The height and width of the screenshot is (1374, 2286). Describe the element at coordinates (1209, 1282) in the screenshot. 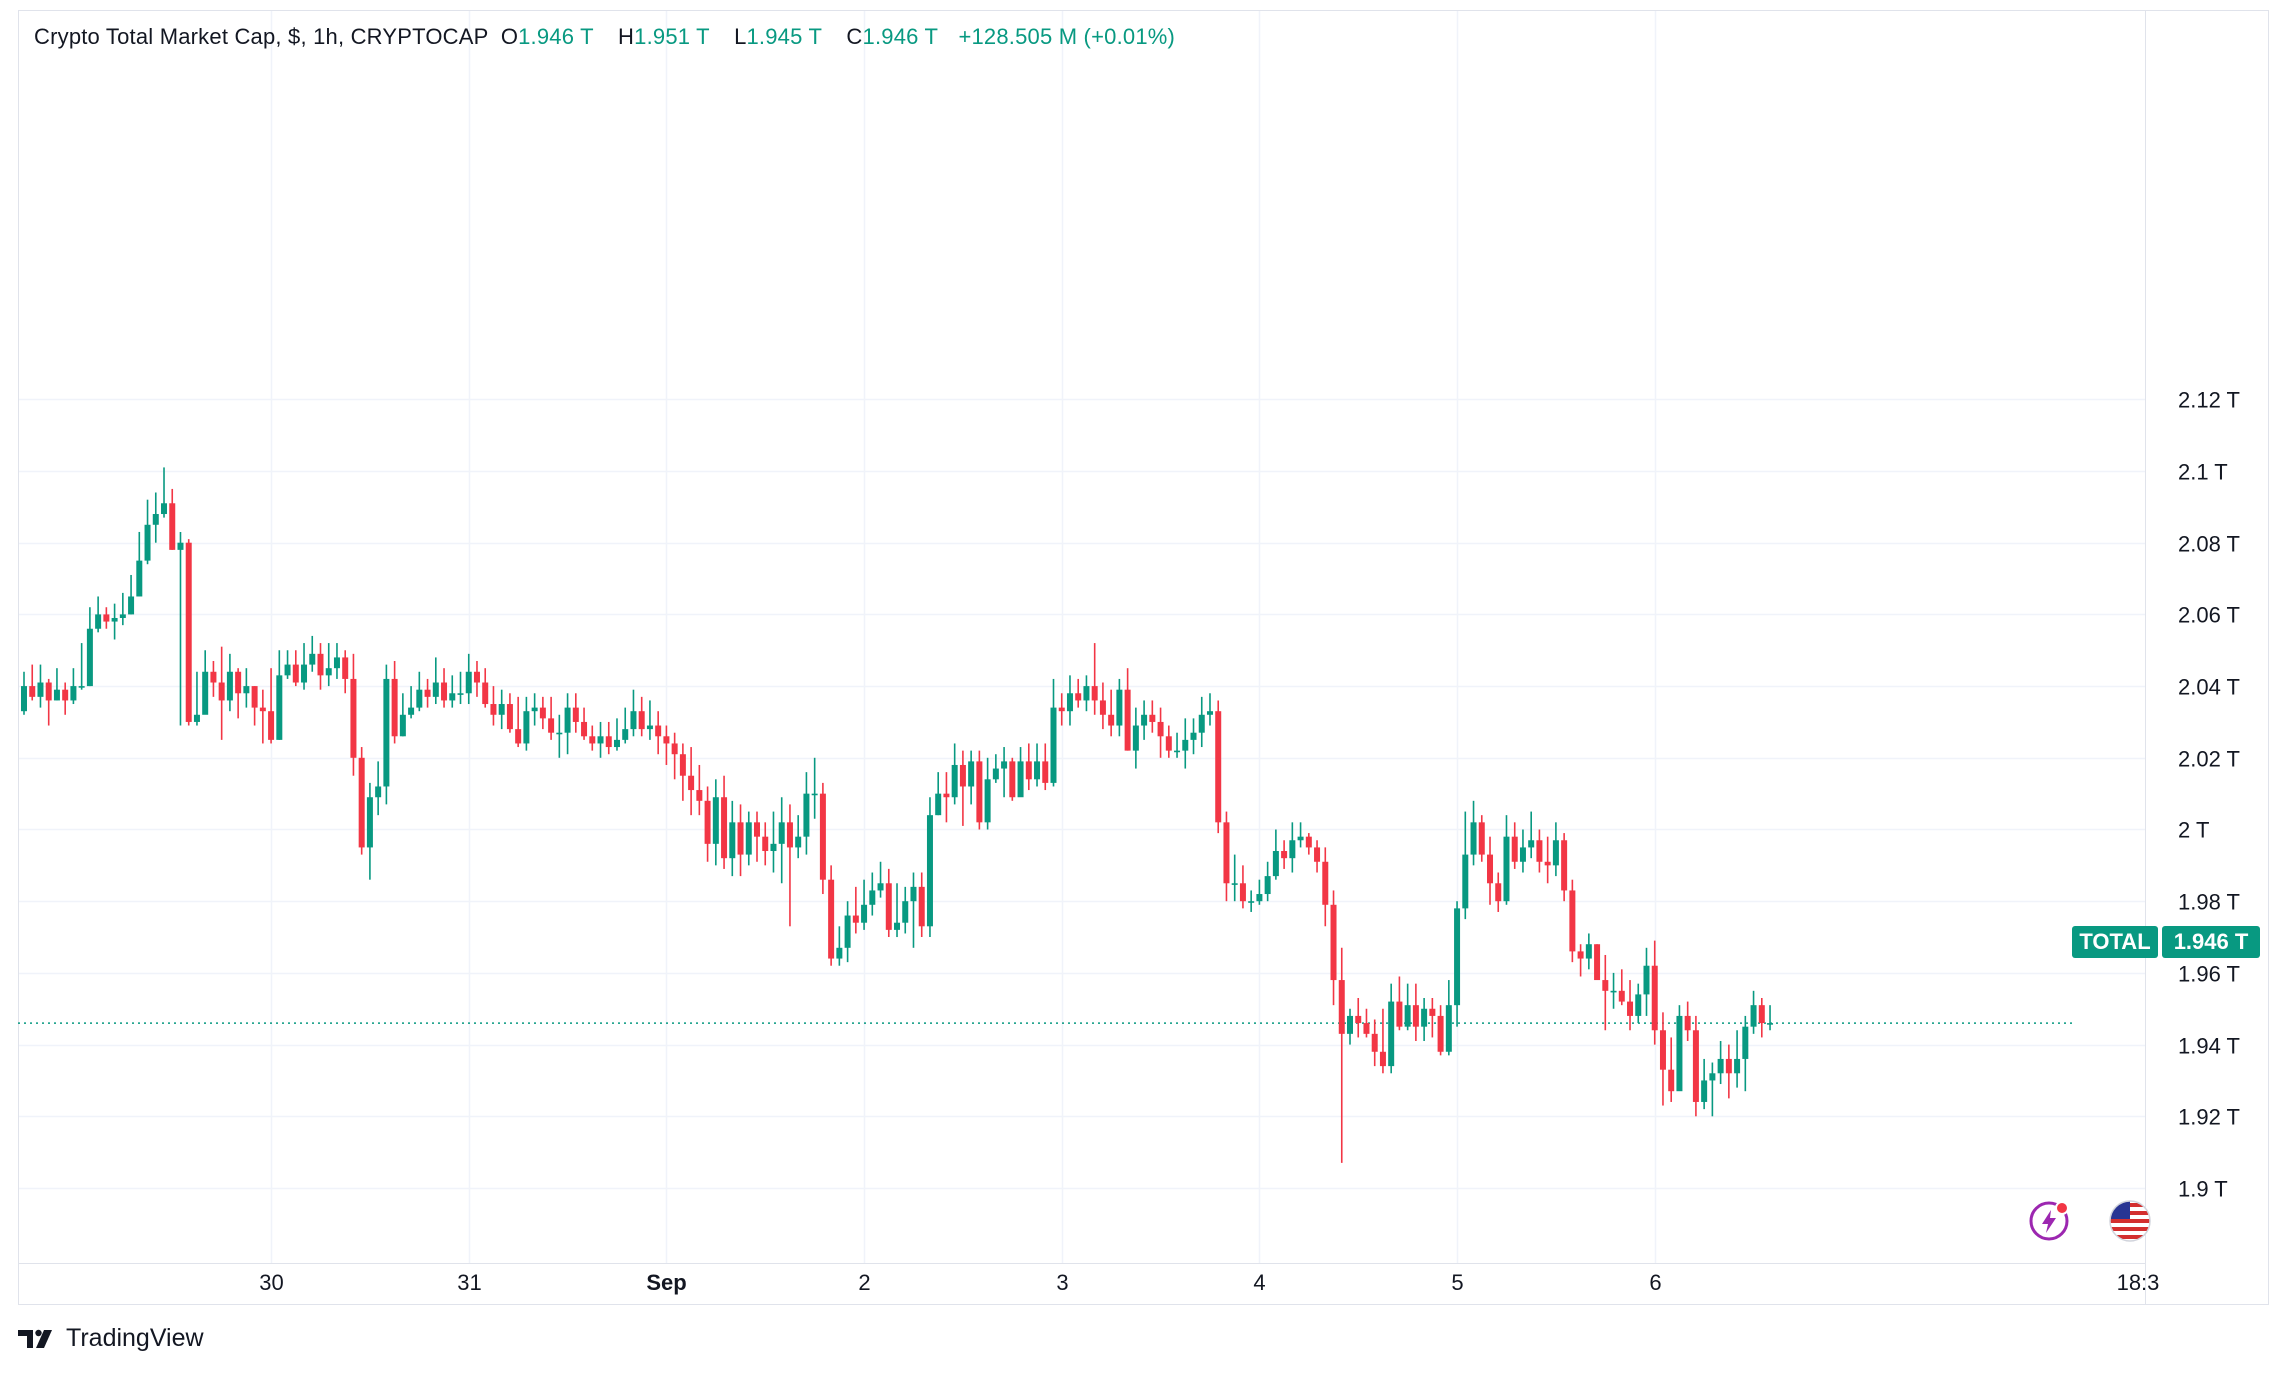

I see `time-axis: 30 31 Sep 2 3 4 5 6 18:3` at that location.